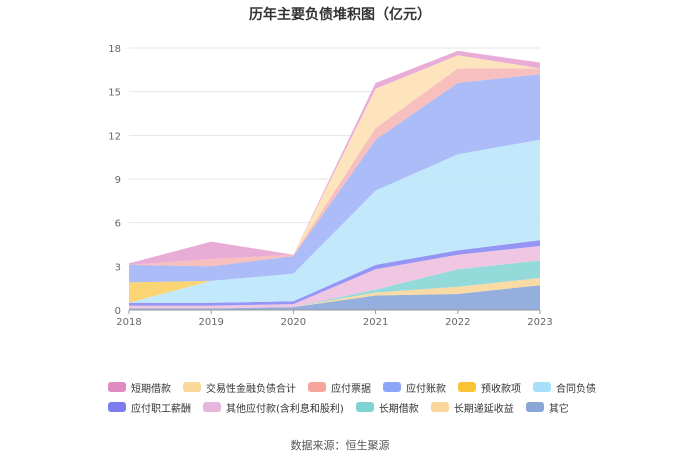  What do you see at coordinates (558, 409) in the screenshot?
I see `legend-label: 其它` at bounding box center [558, 409].